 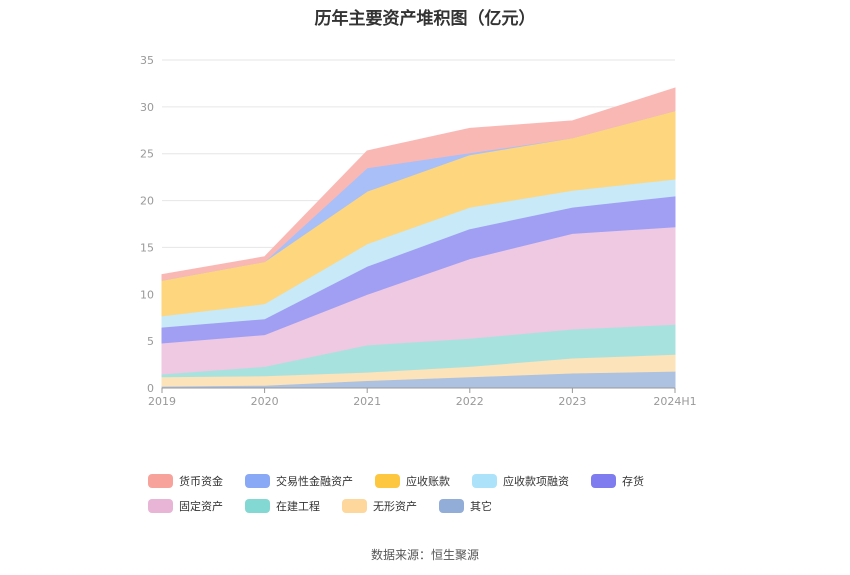 What do you see at coordinates (465, 505) in the screenshot?
I see `legend-item: 其它` at bounding box center [465, 505].